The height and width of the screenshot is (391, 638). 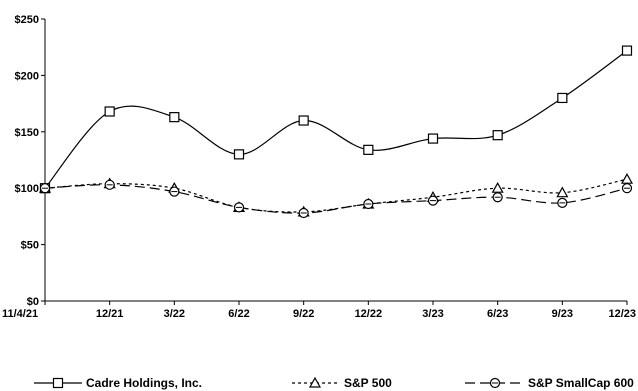 What do you see at coordinates (30, 246) in the screenshot?
I see `y-tick-label: $50` at bounding box center [30, 246].